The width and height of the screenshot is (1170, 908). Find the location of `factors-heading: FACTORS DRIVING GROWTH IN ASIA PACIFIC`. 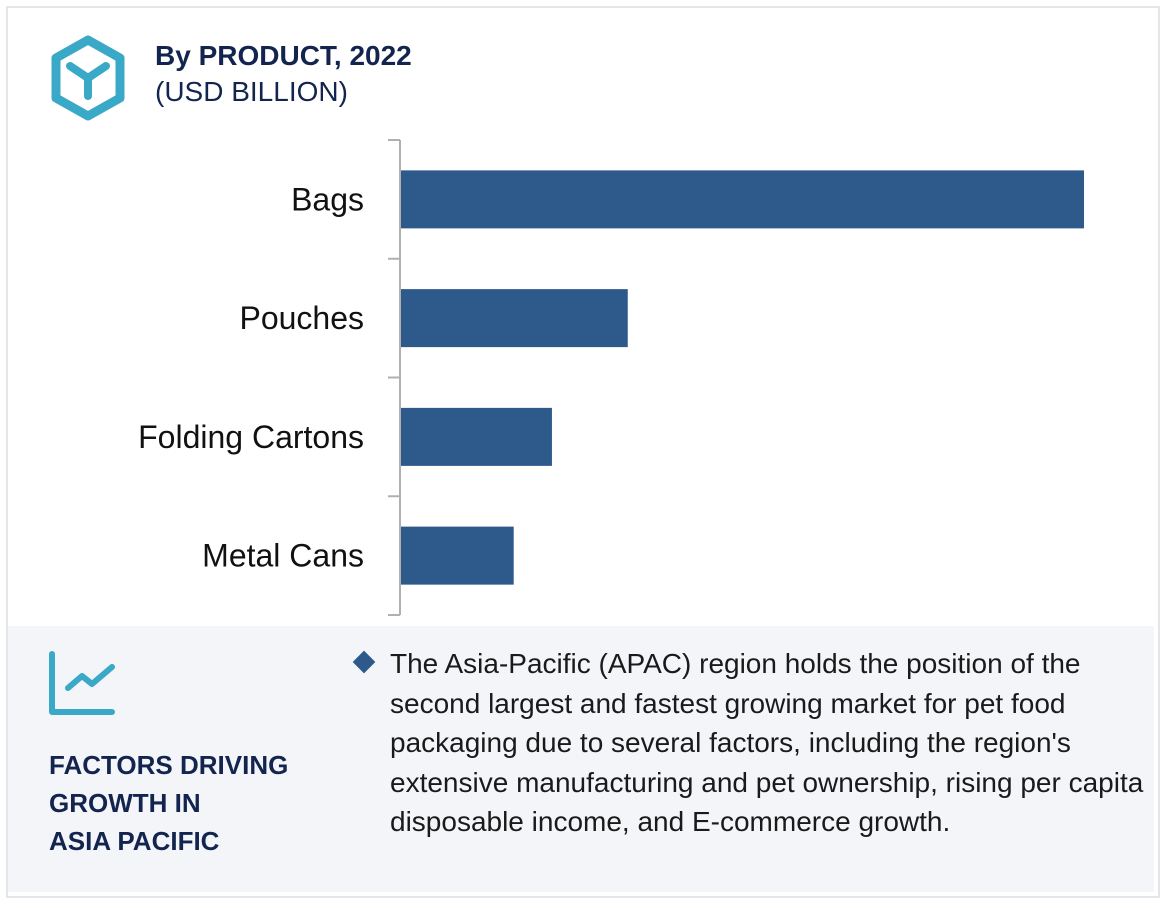

factors-heading: FACTORS DRIVING GROWTH IN ASIA PACIFIC is located at coordinates (199, 803).